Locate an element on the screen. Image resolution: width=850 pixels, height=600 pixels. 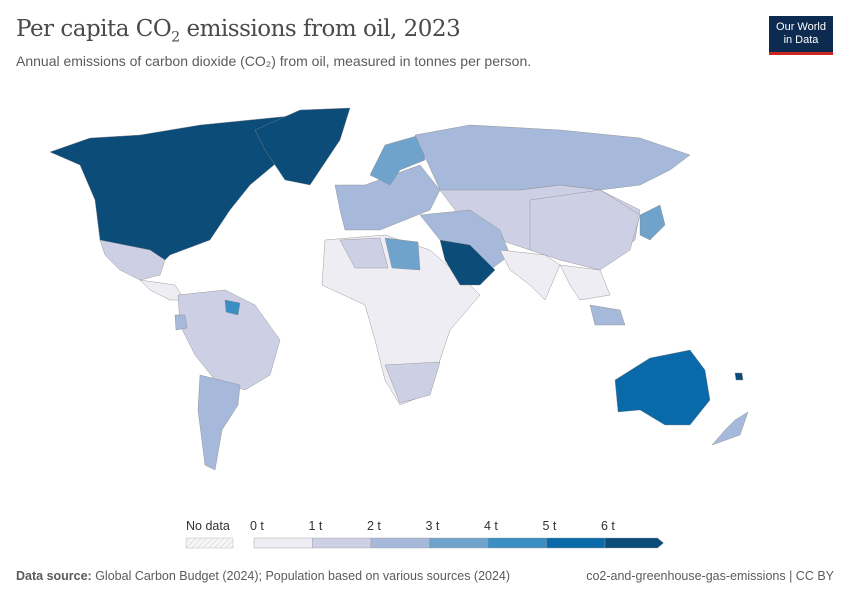
title-text: Per capita CO is located at coordinates (94, 29).